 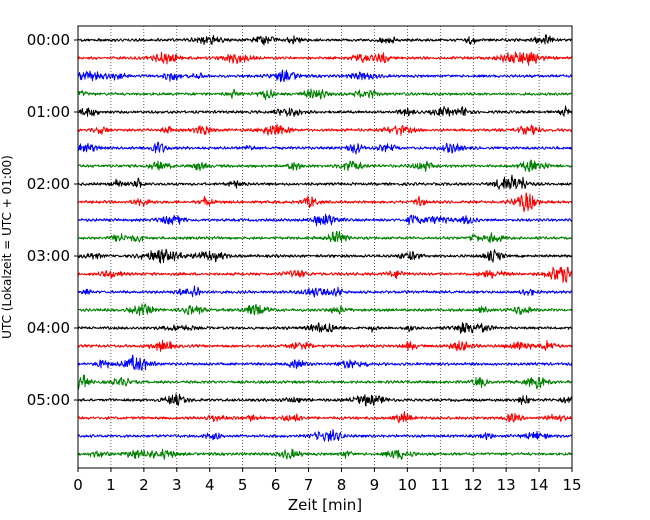 I want to click on x-tick-label: 1, so click(x=111, y=485).